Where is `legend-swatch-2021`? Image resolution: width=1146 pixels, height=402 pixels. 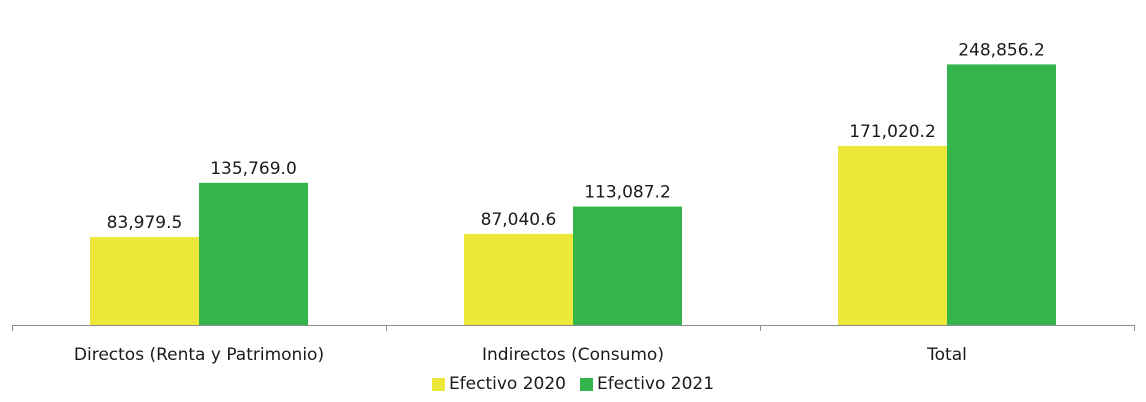 legend-swatch-2021 is located at coordinates (586, 384).